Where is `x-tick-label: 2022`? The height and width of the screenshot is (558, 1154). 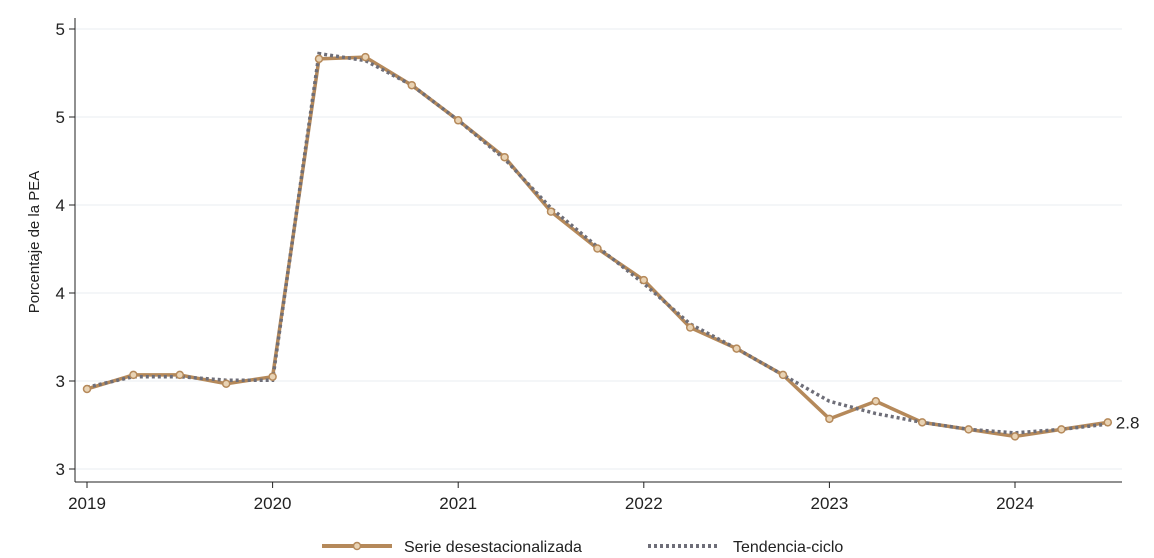 x-tick-label: 2022 is located at coordinates (644, 503).